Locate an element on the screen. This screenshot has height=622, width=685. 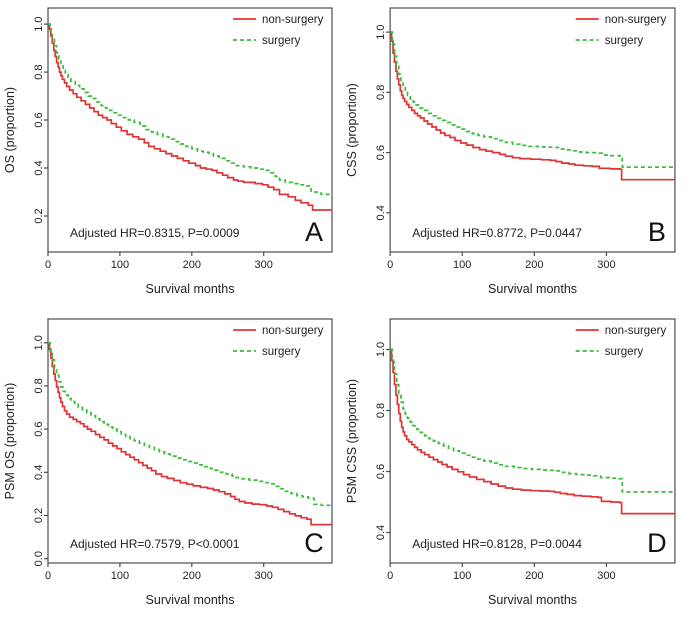
hr-annotation-a: Adjusted HR=0.8315, P=0.0009 is located at coordinates (155, 233).